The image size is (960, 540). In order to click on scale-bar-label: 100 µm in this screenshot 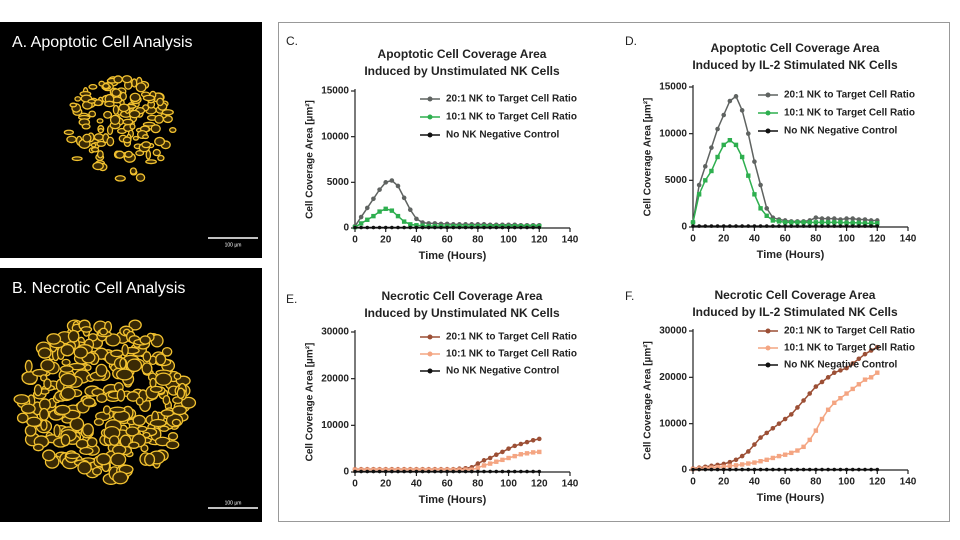, I will do `click(233, 245)`.